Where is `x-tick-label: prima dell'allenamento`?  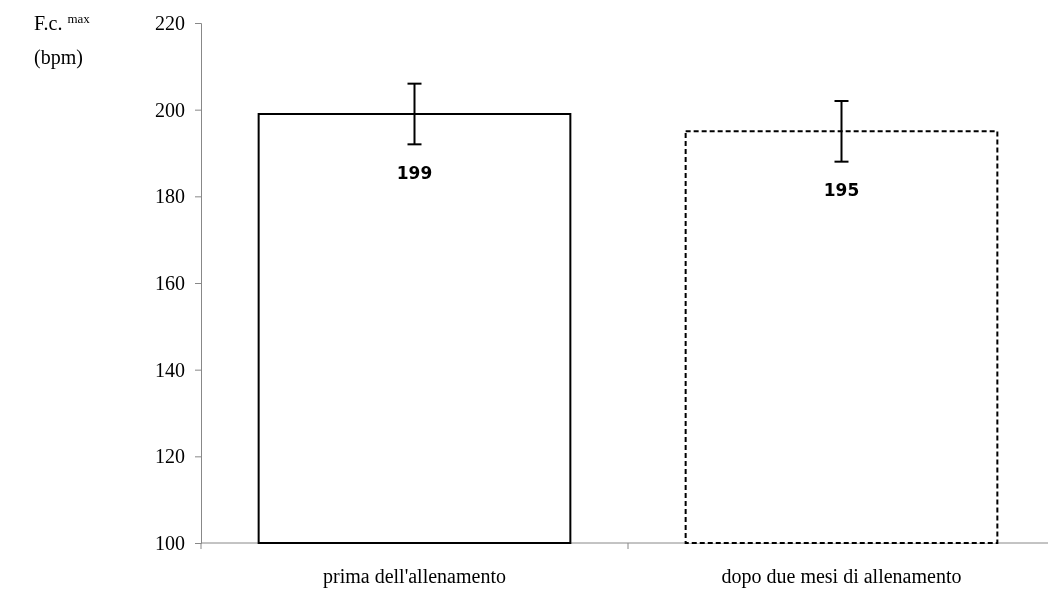
x-tick-label: prima dell'allenamento is located at coordinates (414, 576).